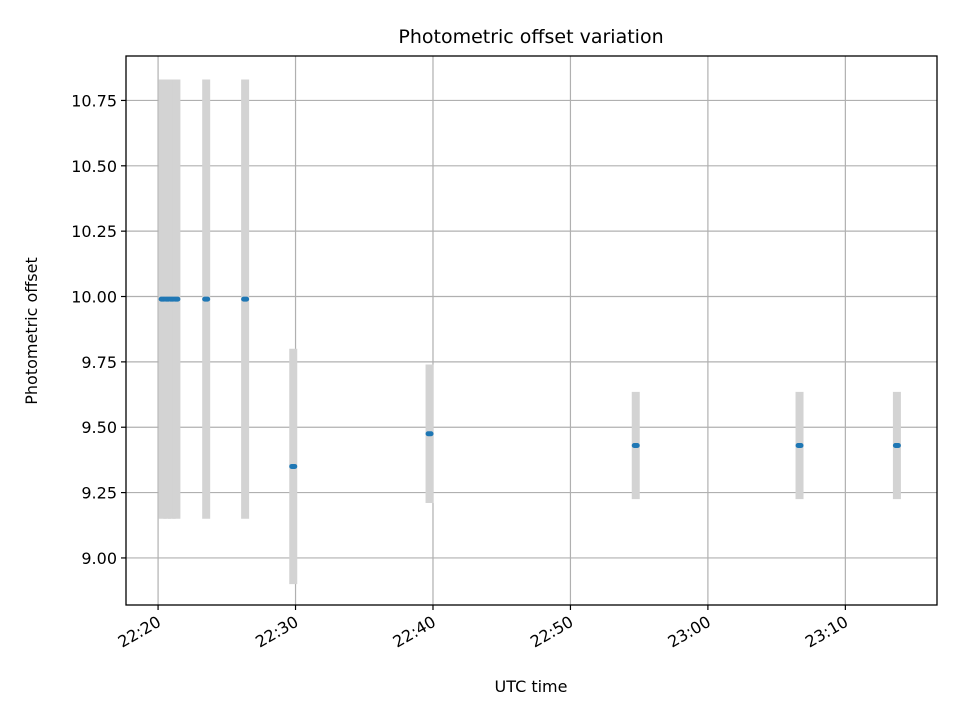 The image size is (960, 720). I want to click on y-tick-label: 10.25, so click(94, 231).